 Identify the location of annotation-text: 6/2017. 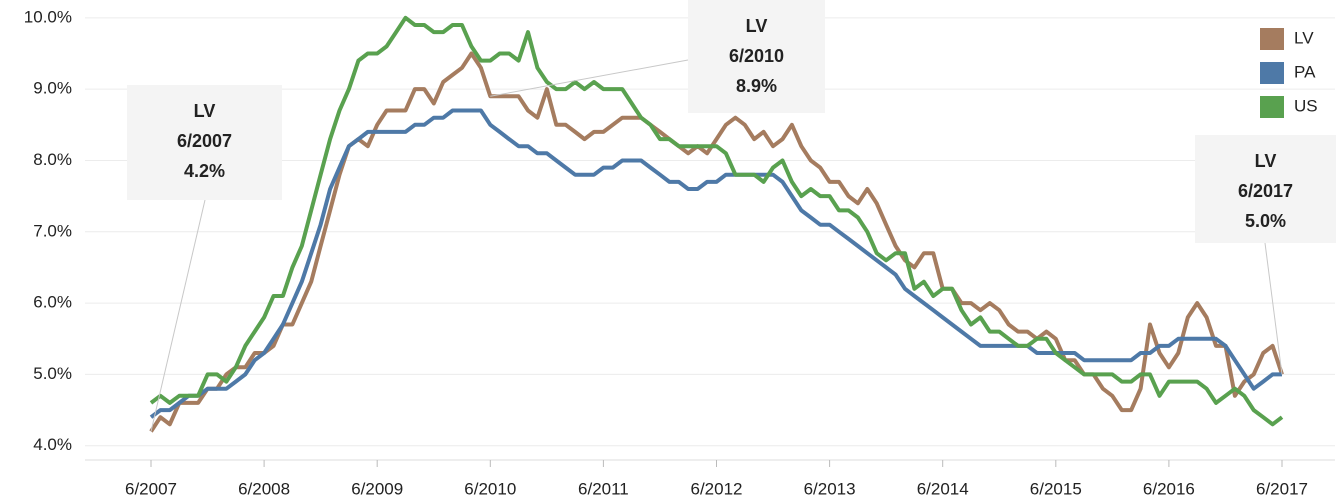
(1265, 191).